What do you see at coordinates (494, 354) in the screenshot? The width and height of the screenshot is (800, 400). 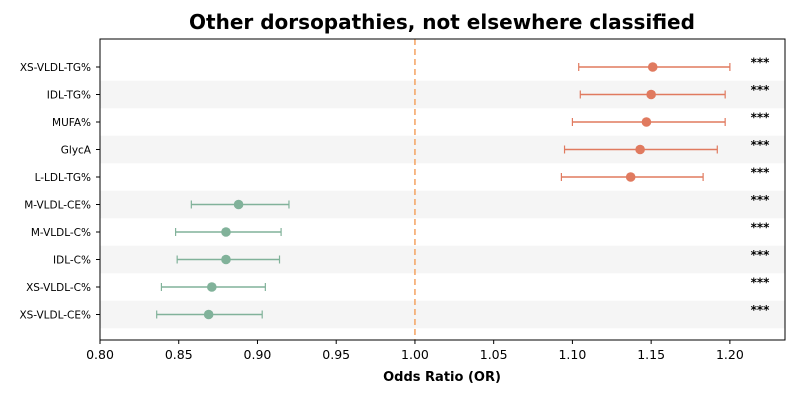 I see `x-tick-label: 1.05` at bounding box center [494, 354].